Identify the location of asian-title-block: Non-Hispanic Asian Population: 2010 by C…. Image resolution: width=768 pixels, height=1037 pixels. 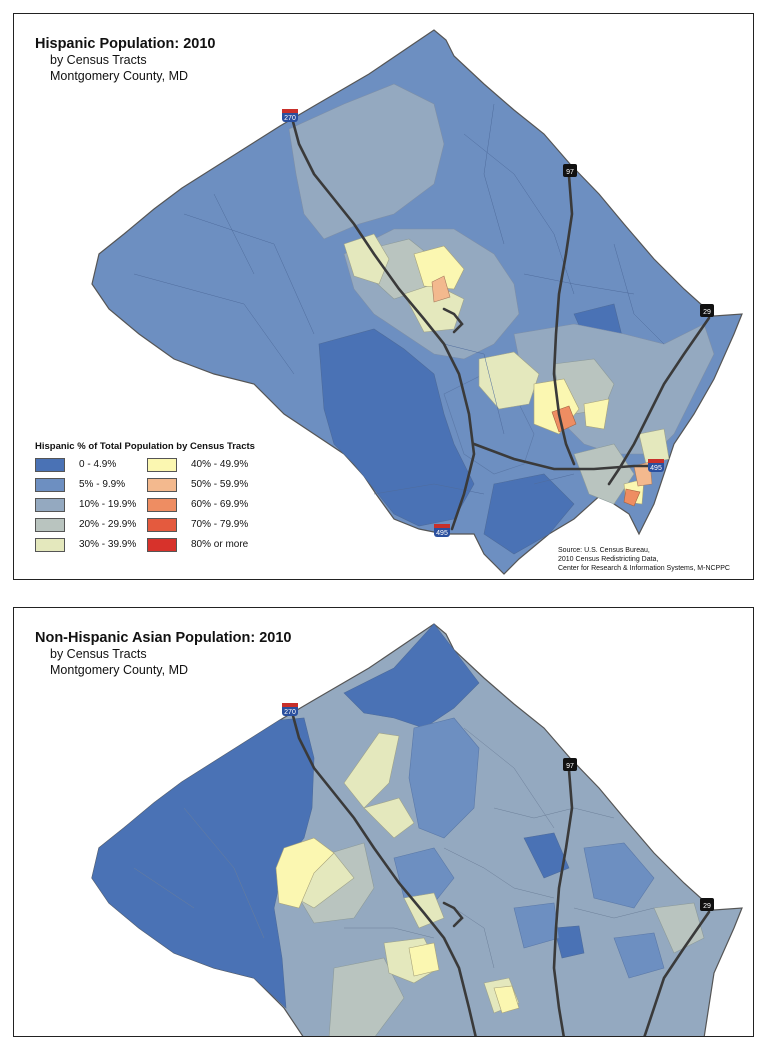
(163, 654).